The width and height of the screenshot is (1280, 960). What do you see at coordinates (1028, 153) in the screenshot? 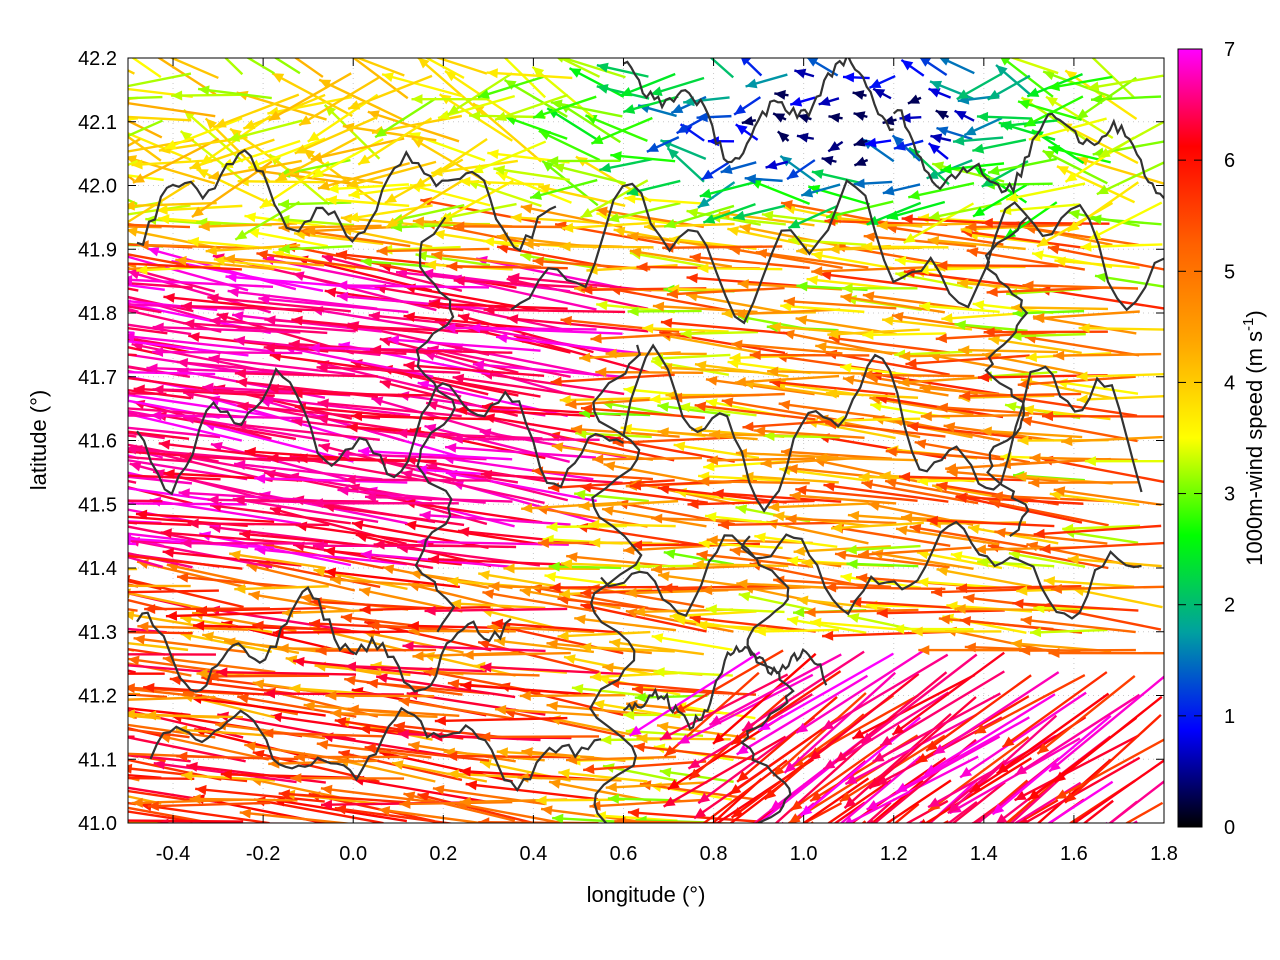
I see `terrain-contour` at bounding box center [1028, 153].